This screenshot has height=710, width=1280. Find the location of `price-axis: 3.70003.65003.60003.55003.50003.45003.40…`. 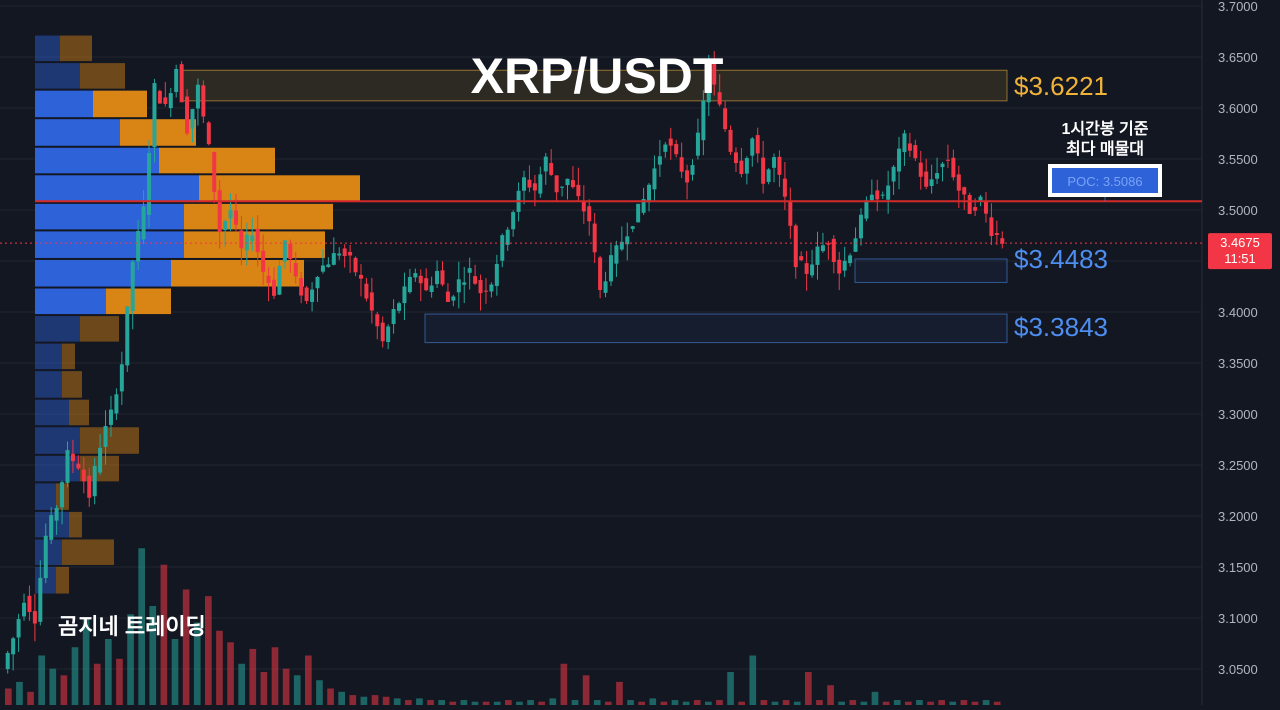

price-axis: 3.70003.65003.60003.55003.50003.45003.40… is located at coordinates (1238, 338).